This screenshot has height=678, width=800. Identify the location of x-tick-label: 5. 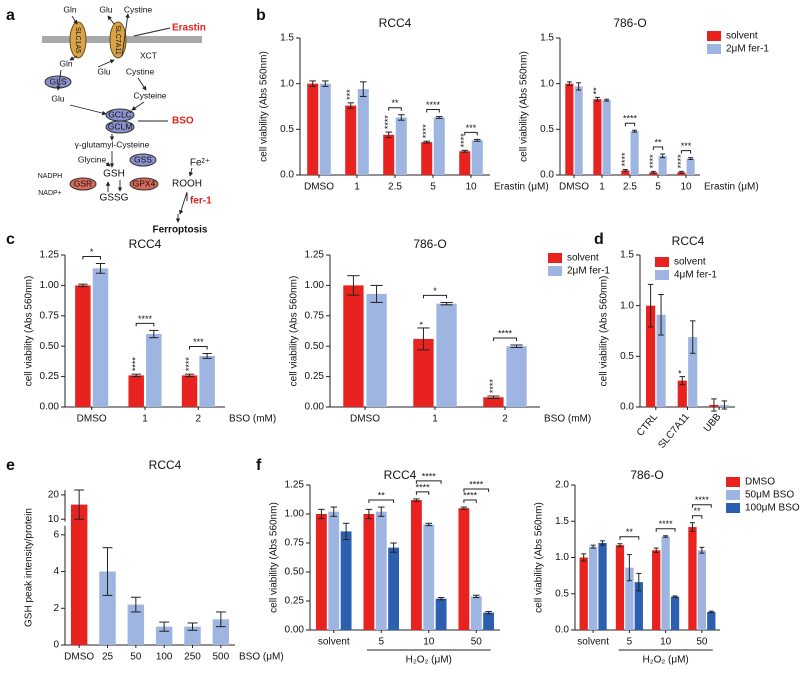
(658, 187).